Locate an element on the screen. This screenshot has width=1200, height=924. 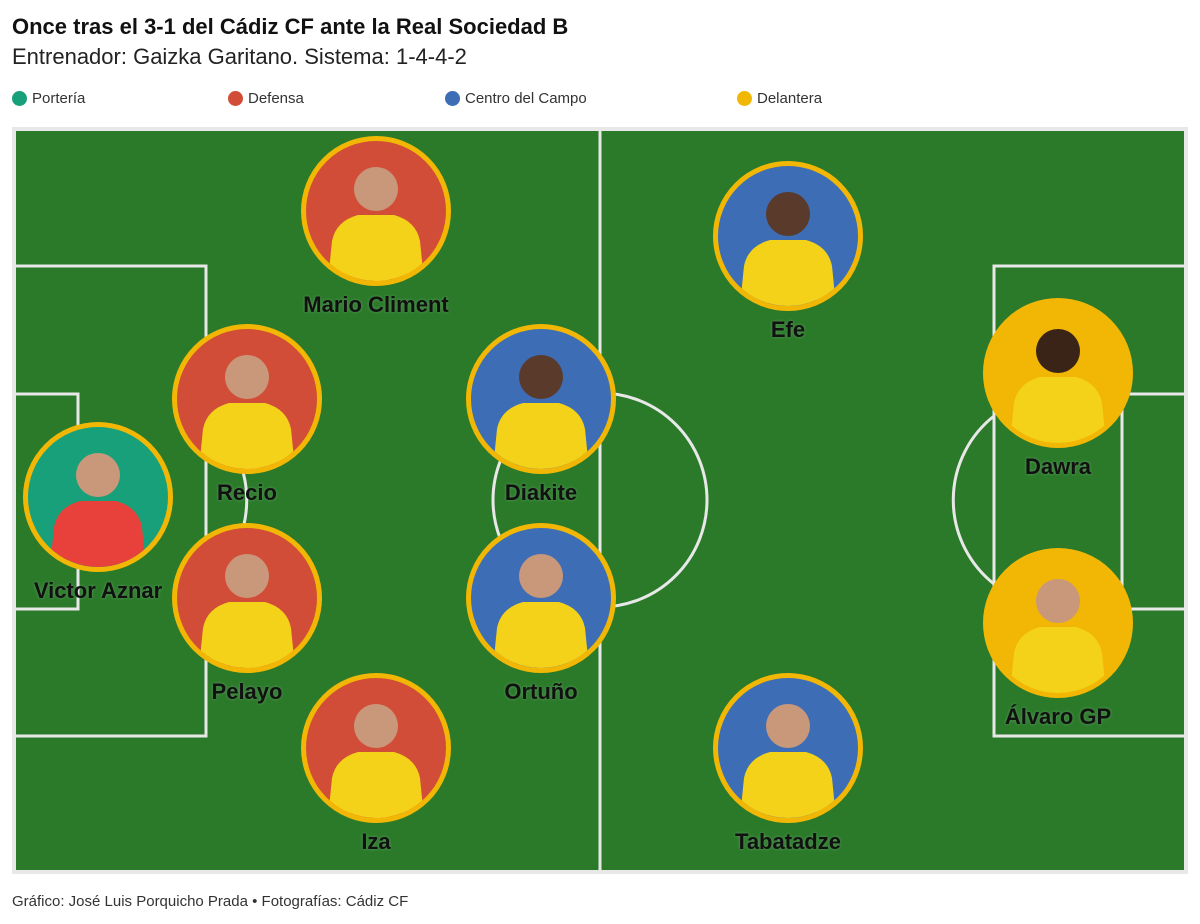
legend-dot-delantera is located at coordinates (744, 98).